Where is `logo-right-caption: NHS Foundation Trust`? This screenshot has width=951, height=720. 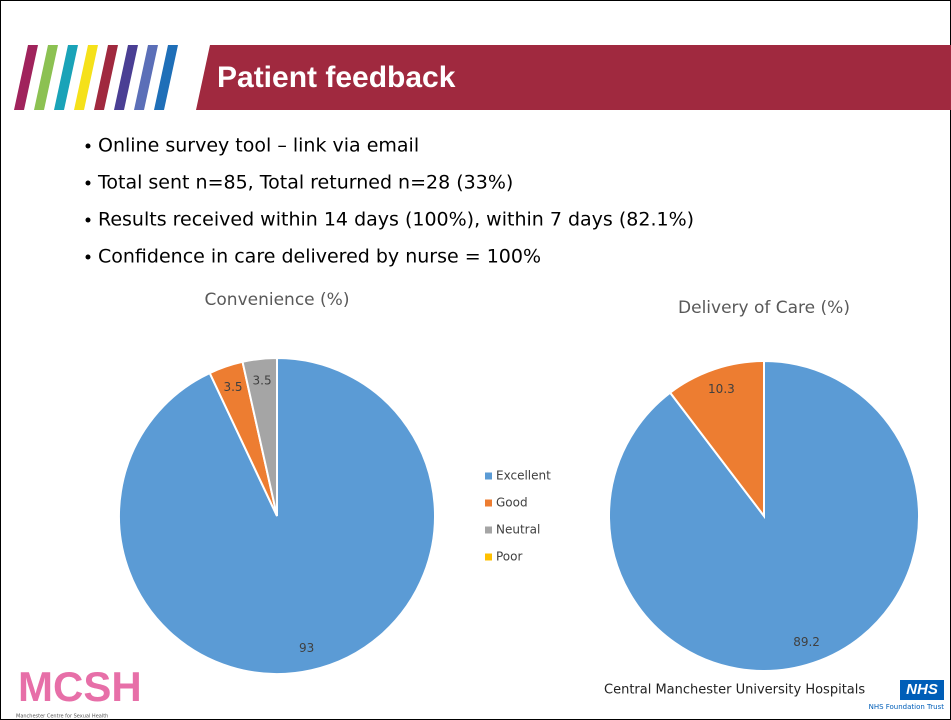
logo-right-caption: NHS Foundation Trust is located at coordinates (907, 707).